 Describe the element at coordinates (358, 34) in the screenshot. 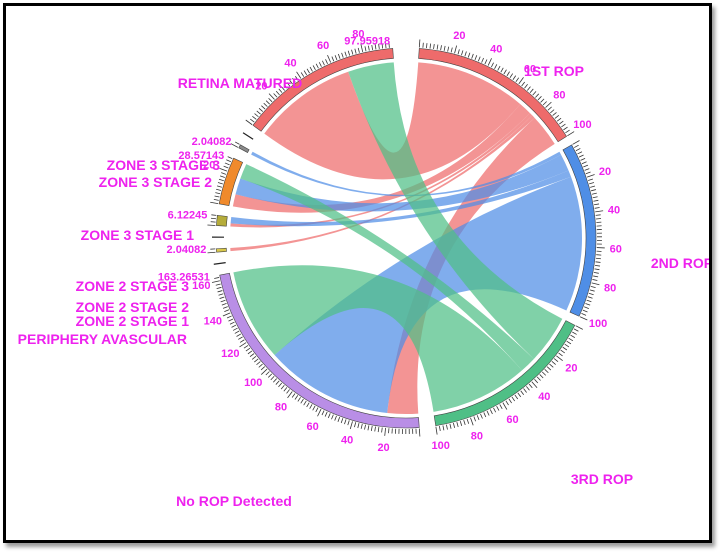

I see `tick-label: 80` at that location.